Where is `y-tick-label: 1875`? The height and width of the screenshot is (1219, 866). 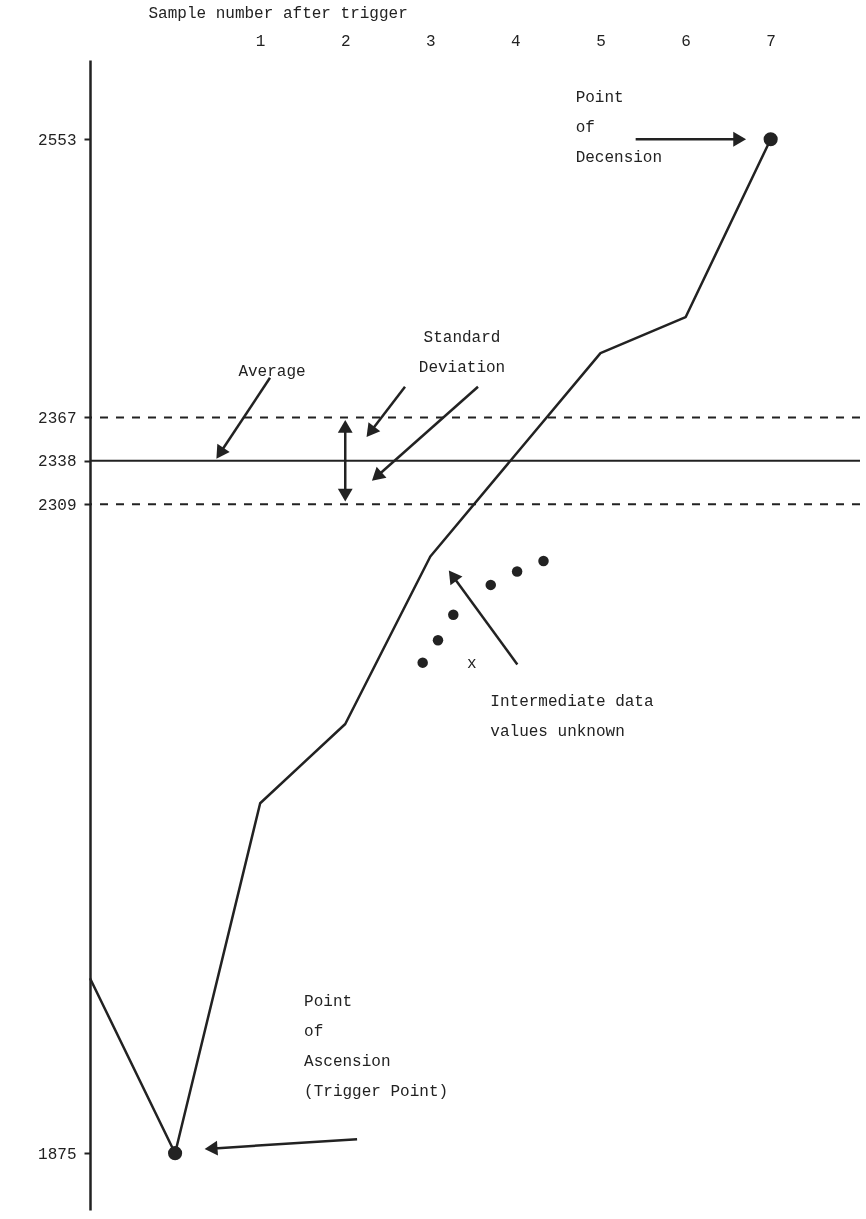
y-tick-label: 1875 is located at coordinates (57, 1154).